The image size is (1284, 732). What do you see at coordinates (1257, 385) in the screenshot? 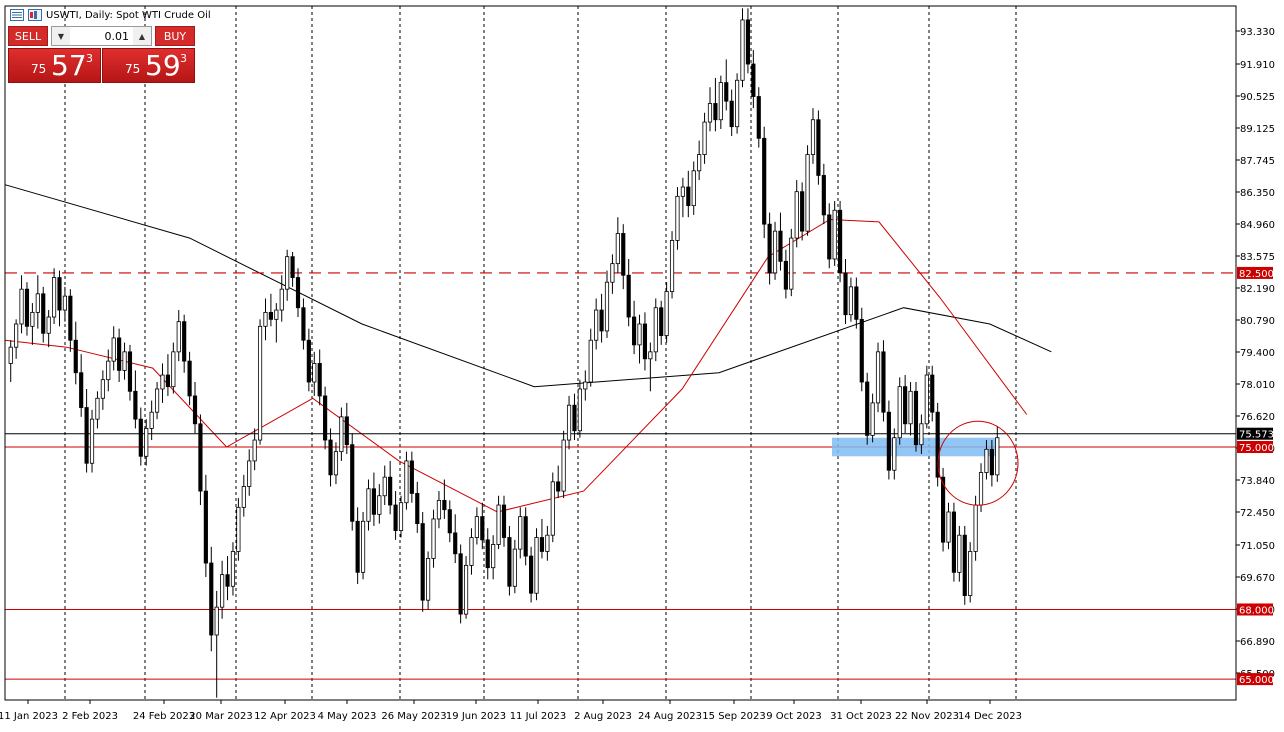
I see `price-axis-label: 78.010` at bounding box center [1257, 385].